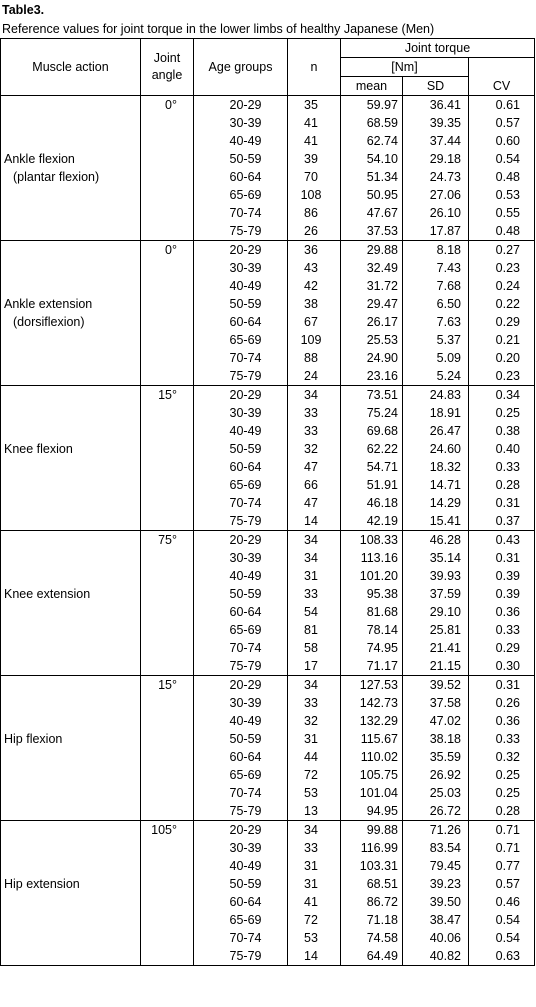 The height and width of the screenshot is (1007, 536). I want to click on table-title: Table3., so click(23, 10).